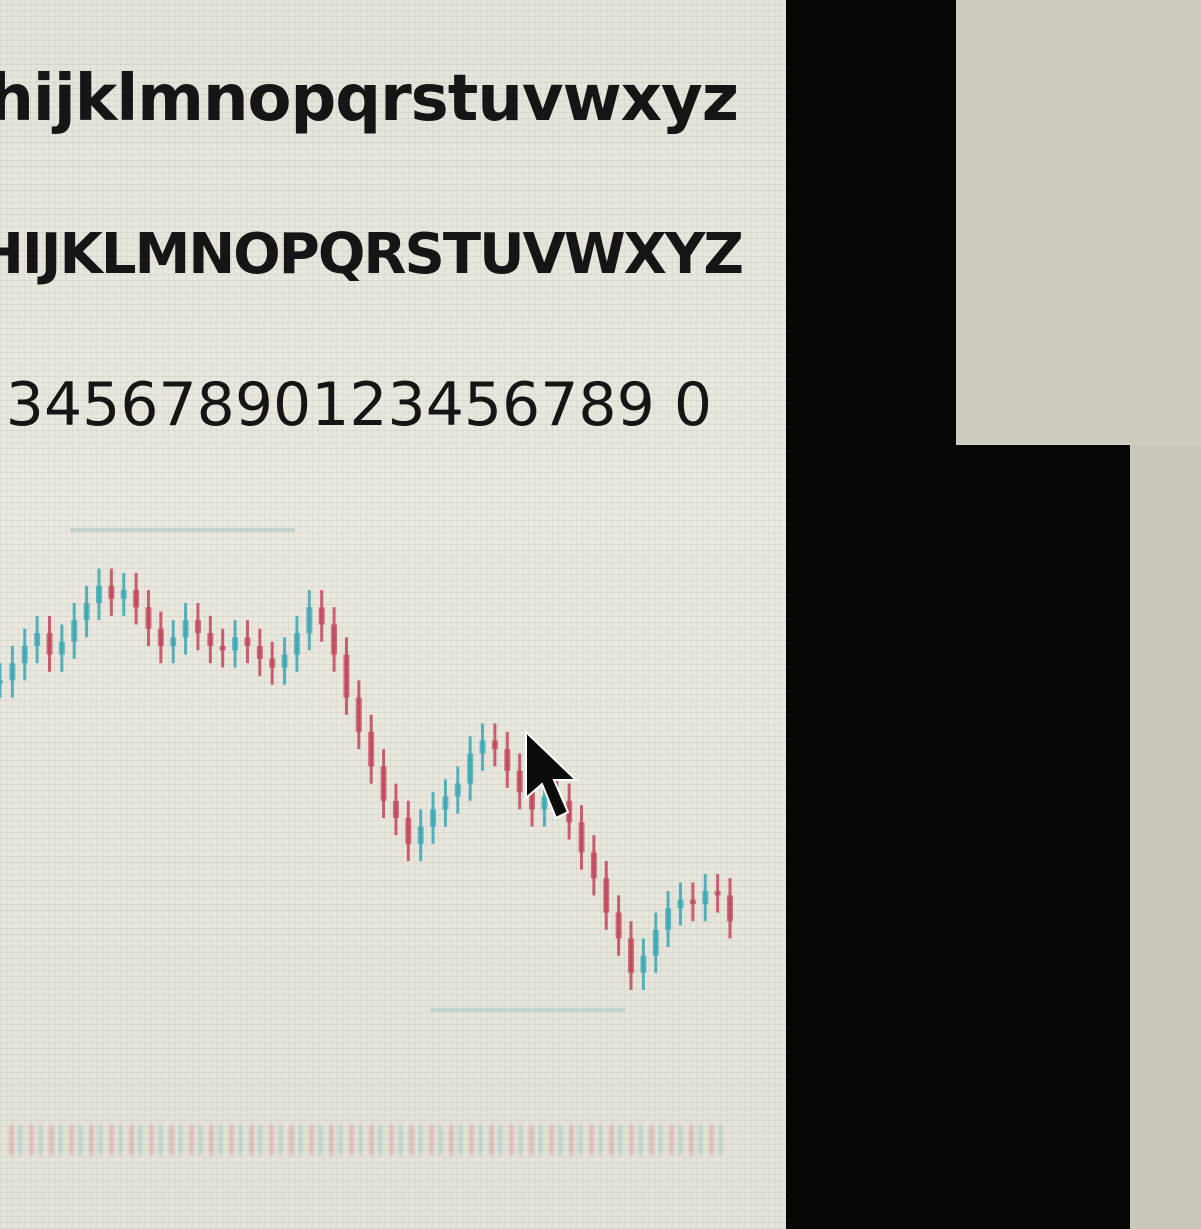  What do you see at coordinates (1078, 222) in the screenshot?
I see `background-surface` at bounding box center [1078, 222].